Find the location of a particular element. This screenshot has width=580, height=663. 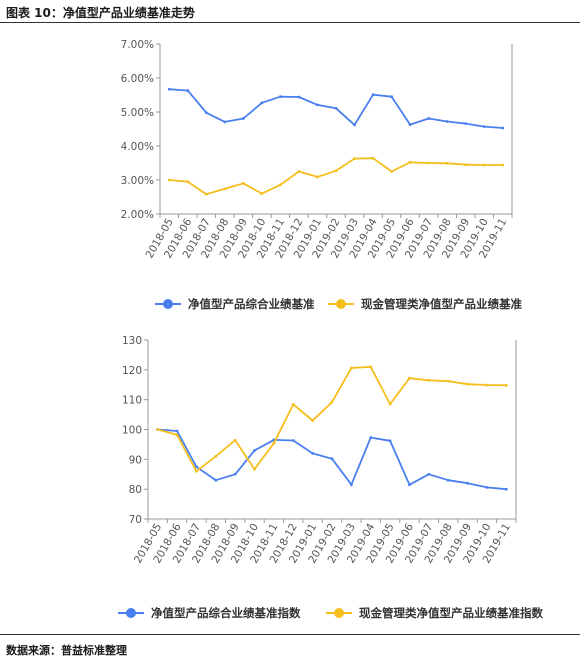

y-tick-label: 4.00% is located at coordinates (137, 147).